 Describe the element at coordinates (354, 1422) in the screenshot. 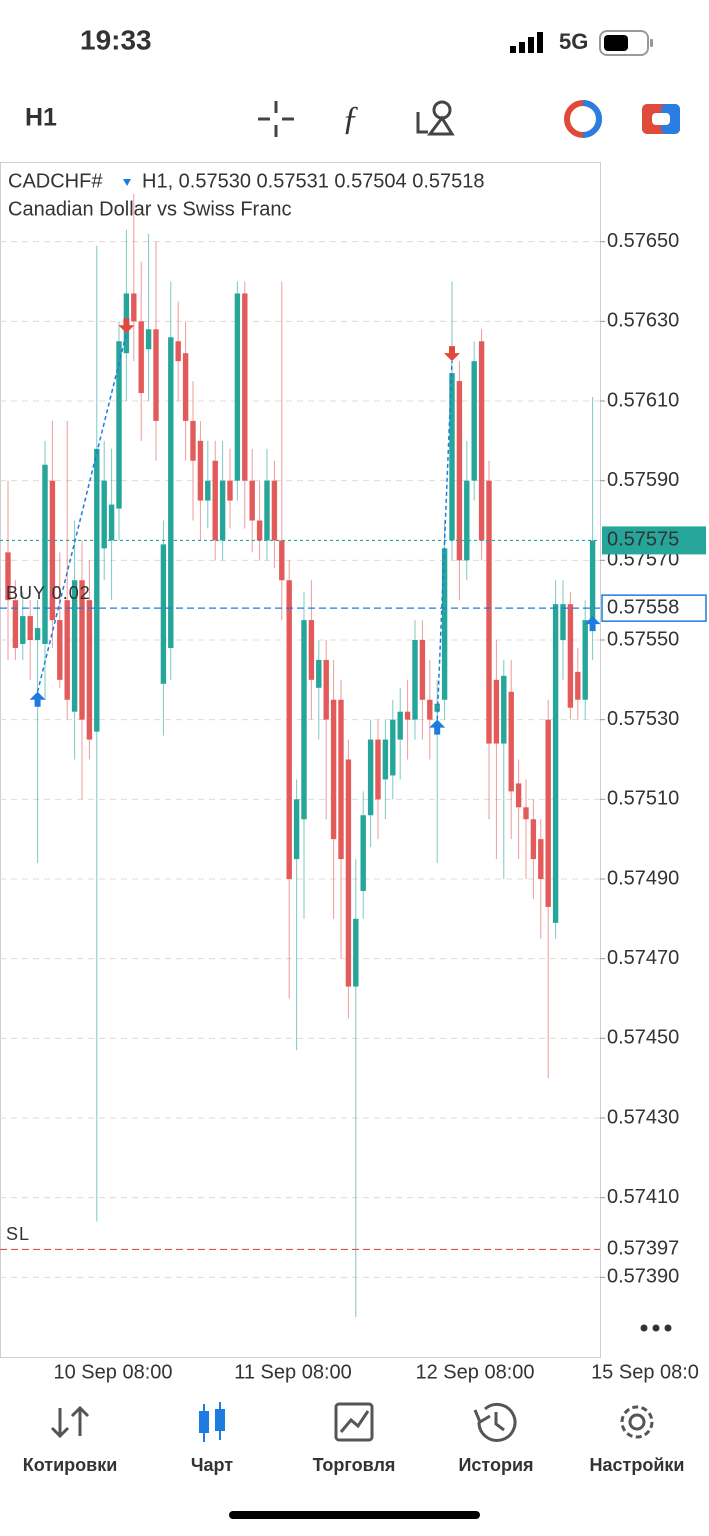

I see `trade-icon` at that location.